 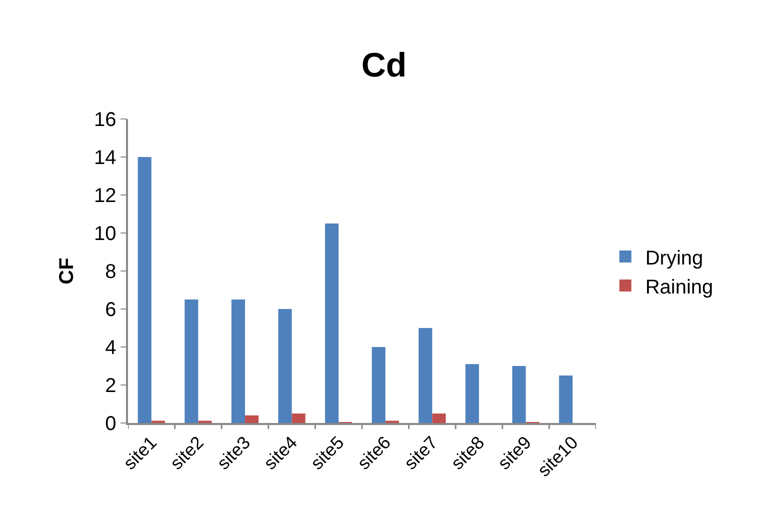 I want to click on y-tick-label: 16, so click(x=105, y=120).